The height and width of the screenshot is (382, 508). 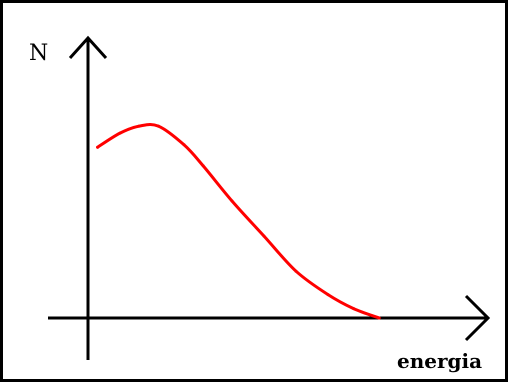 I want to click on y-axis-label: N, so click(x=38, y=53).